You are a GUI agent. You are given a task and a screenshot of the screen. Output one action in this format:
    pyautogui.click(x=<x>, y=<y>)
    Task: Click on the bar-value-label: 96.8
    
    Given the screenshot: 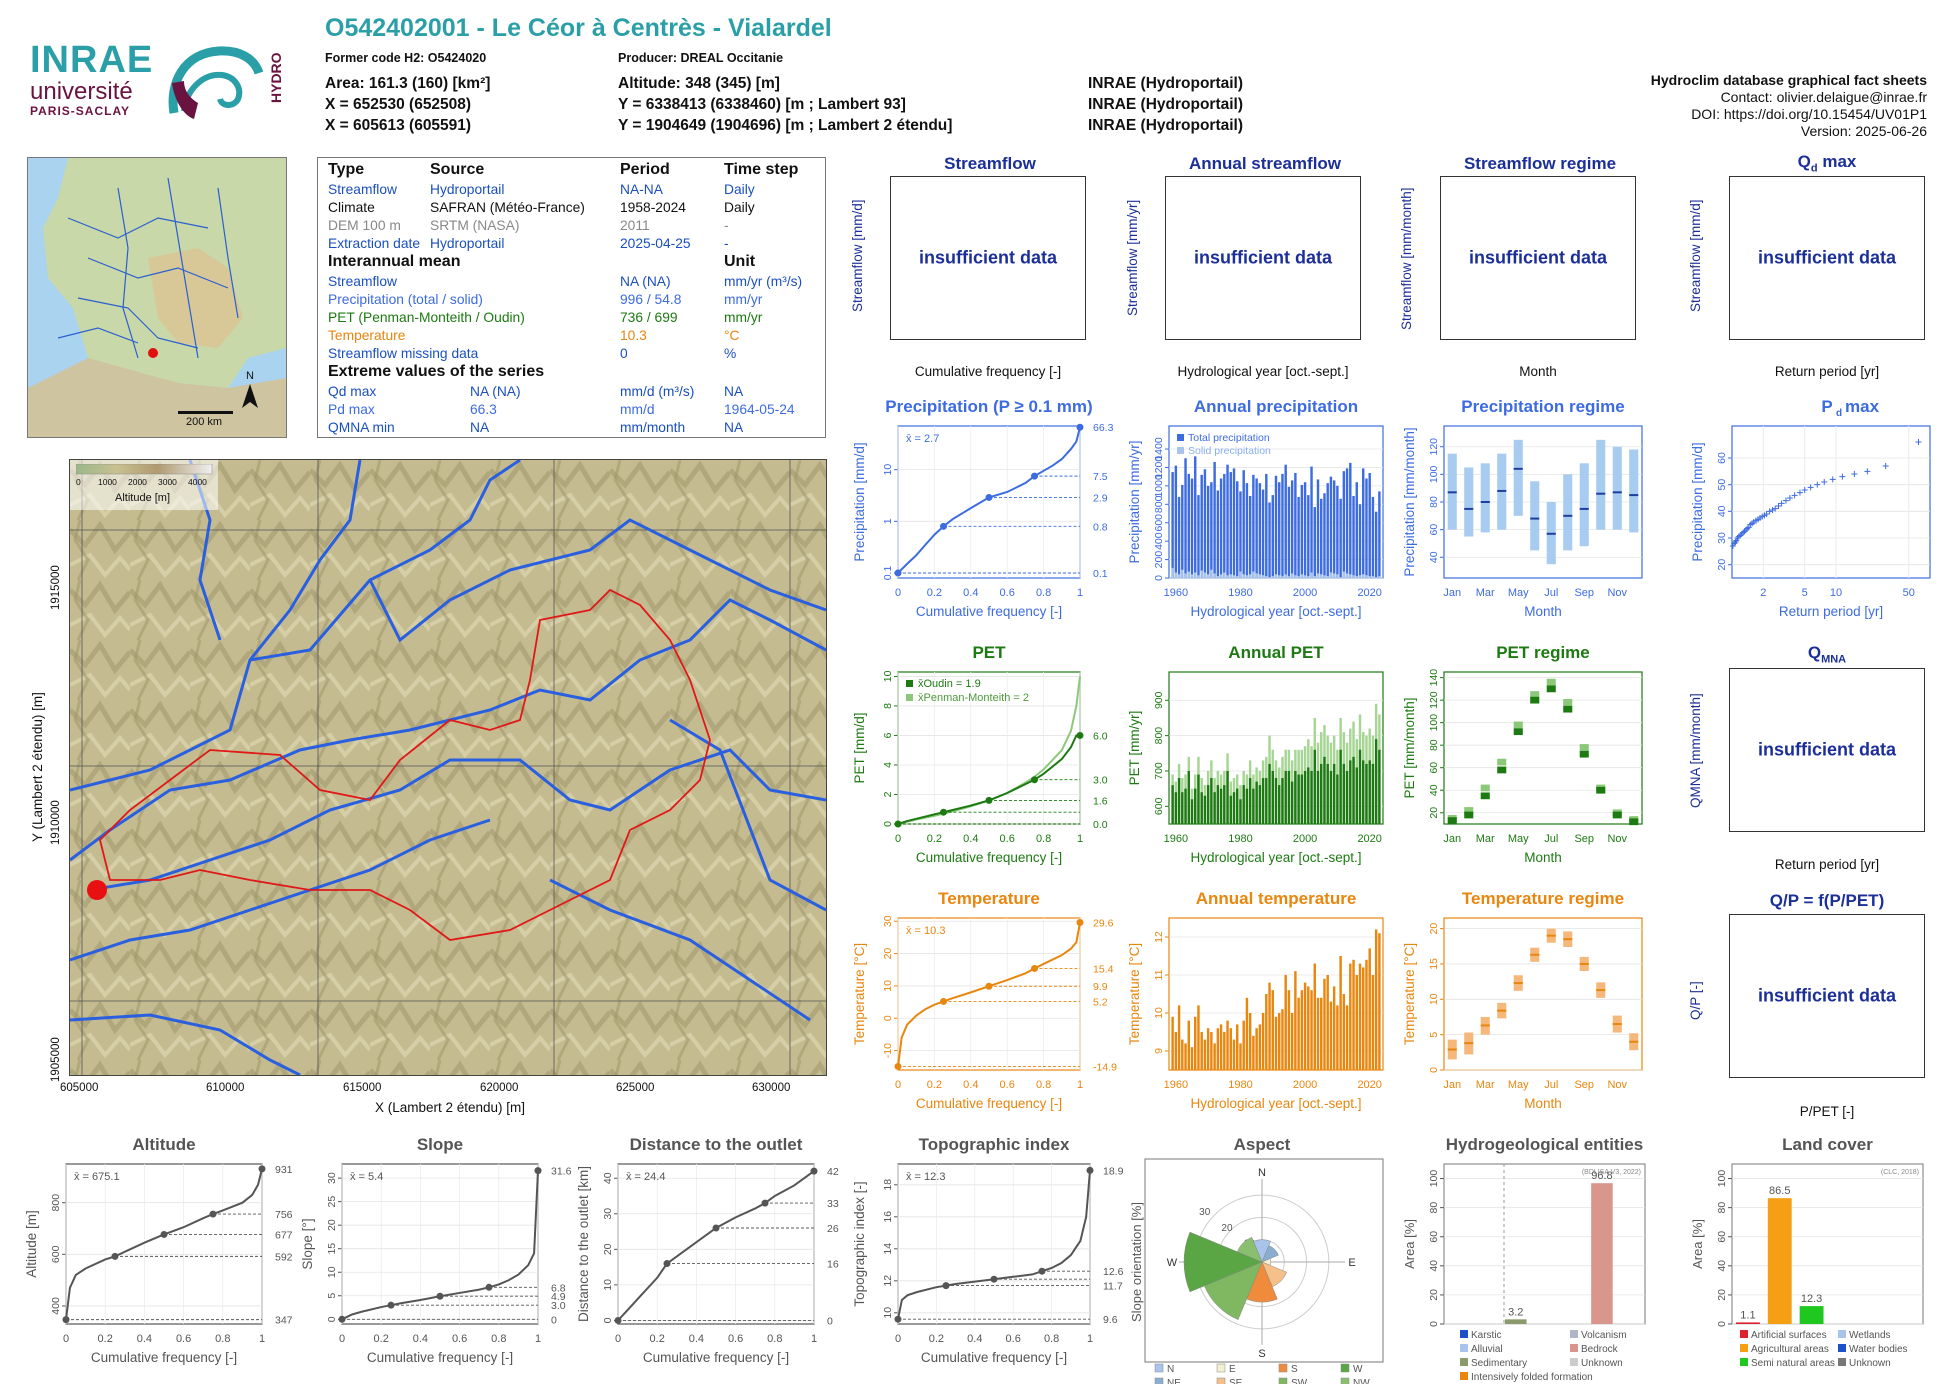 What is the action you would take?
    pyautogui.click(x=1601, y=1176)
    